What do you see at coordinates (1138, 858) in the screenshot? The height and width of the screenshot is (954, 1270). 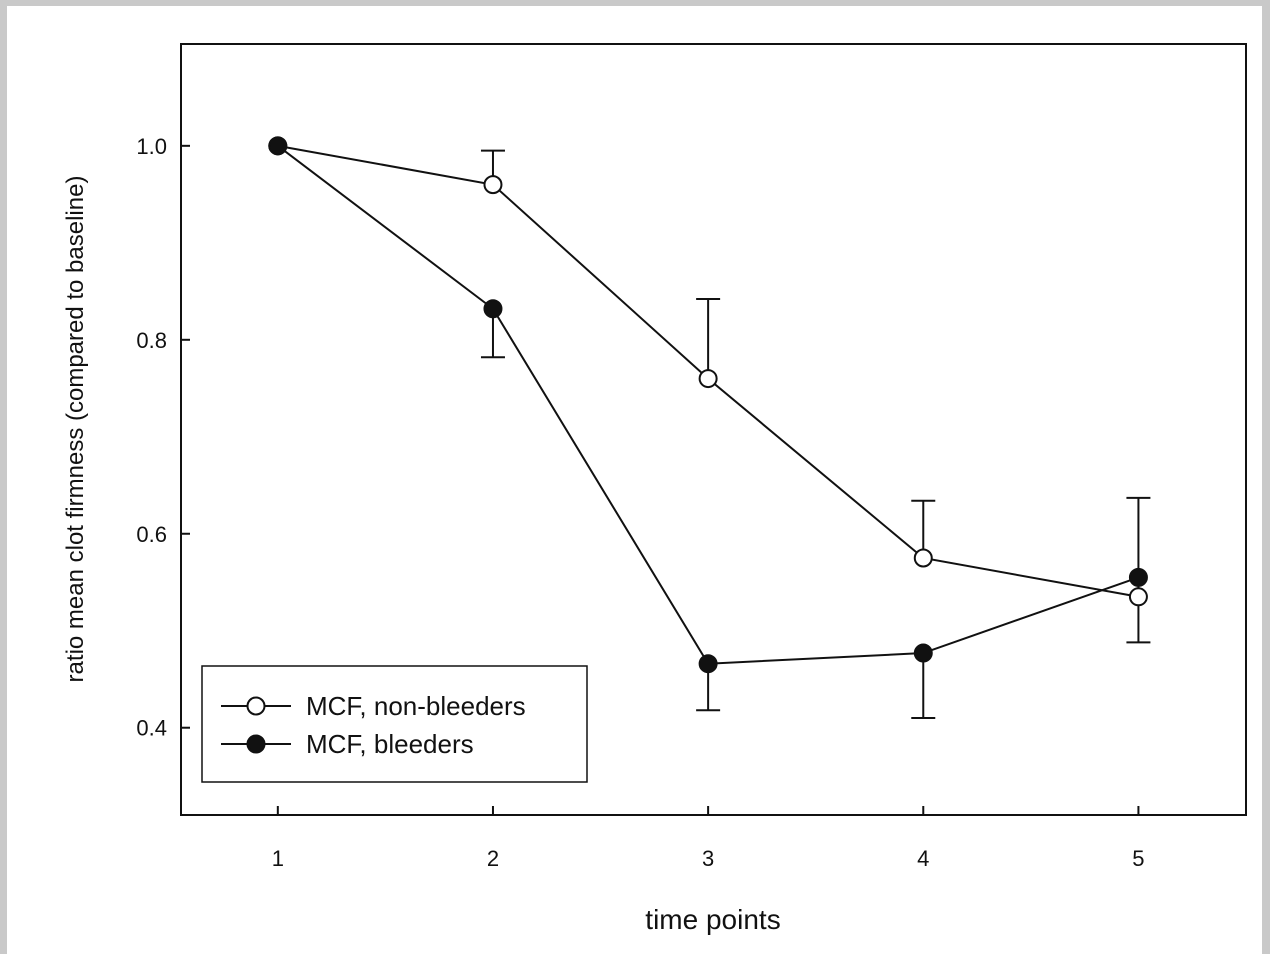 I see `x-tick-label: 5` at bounding box center [1138, 858].